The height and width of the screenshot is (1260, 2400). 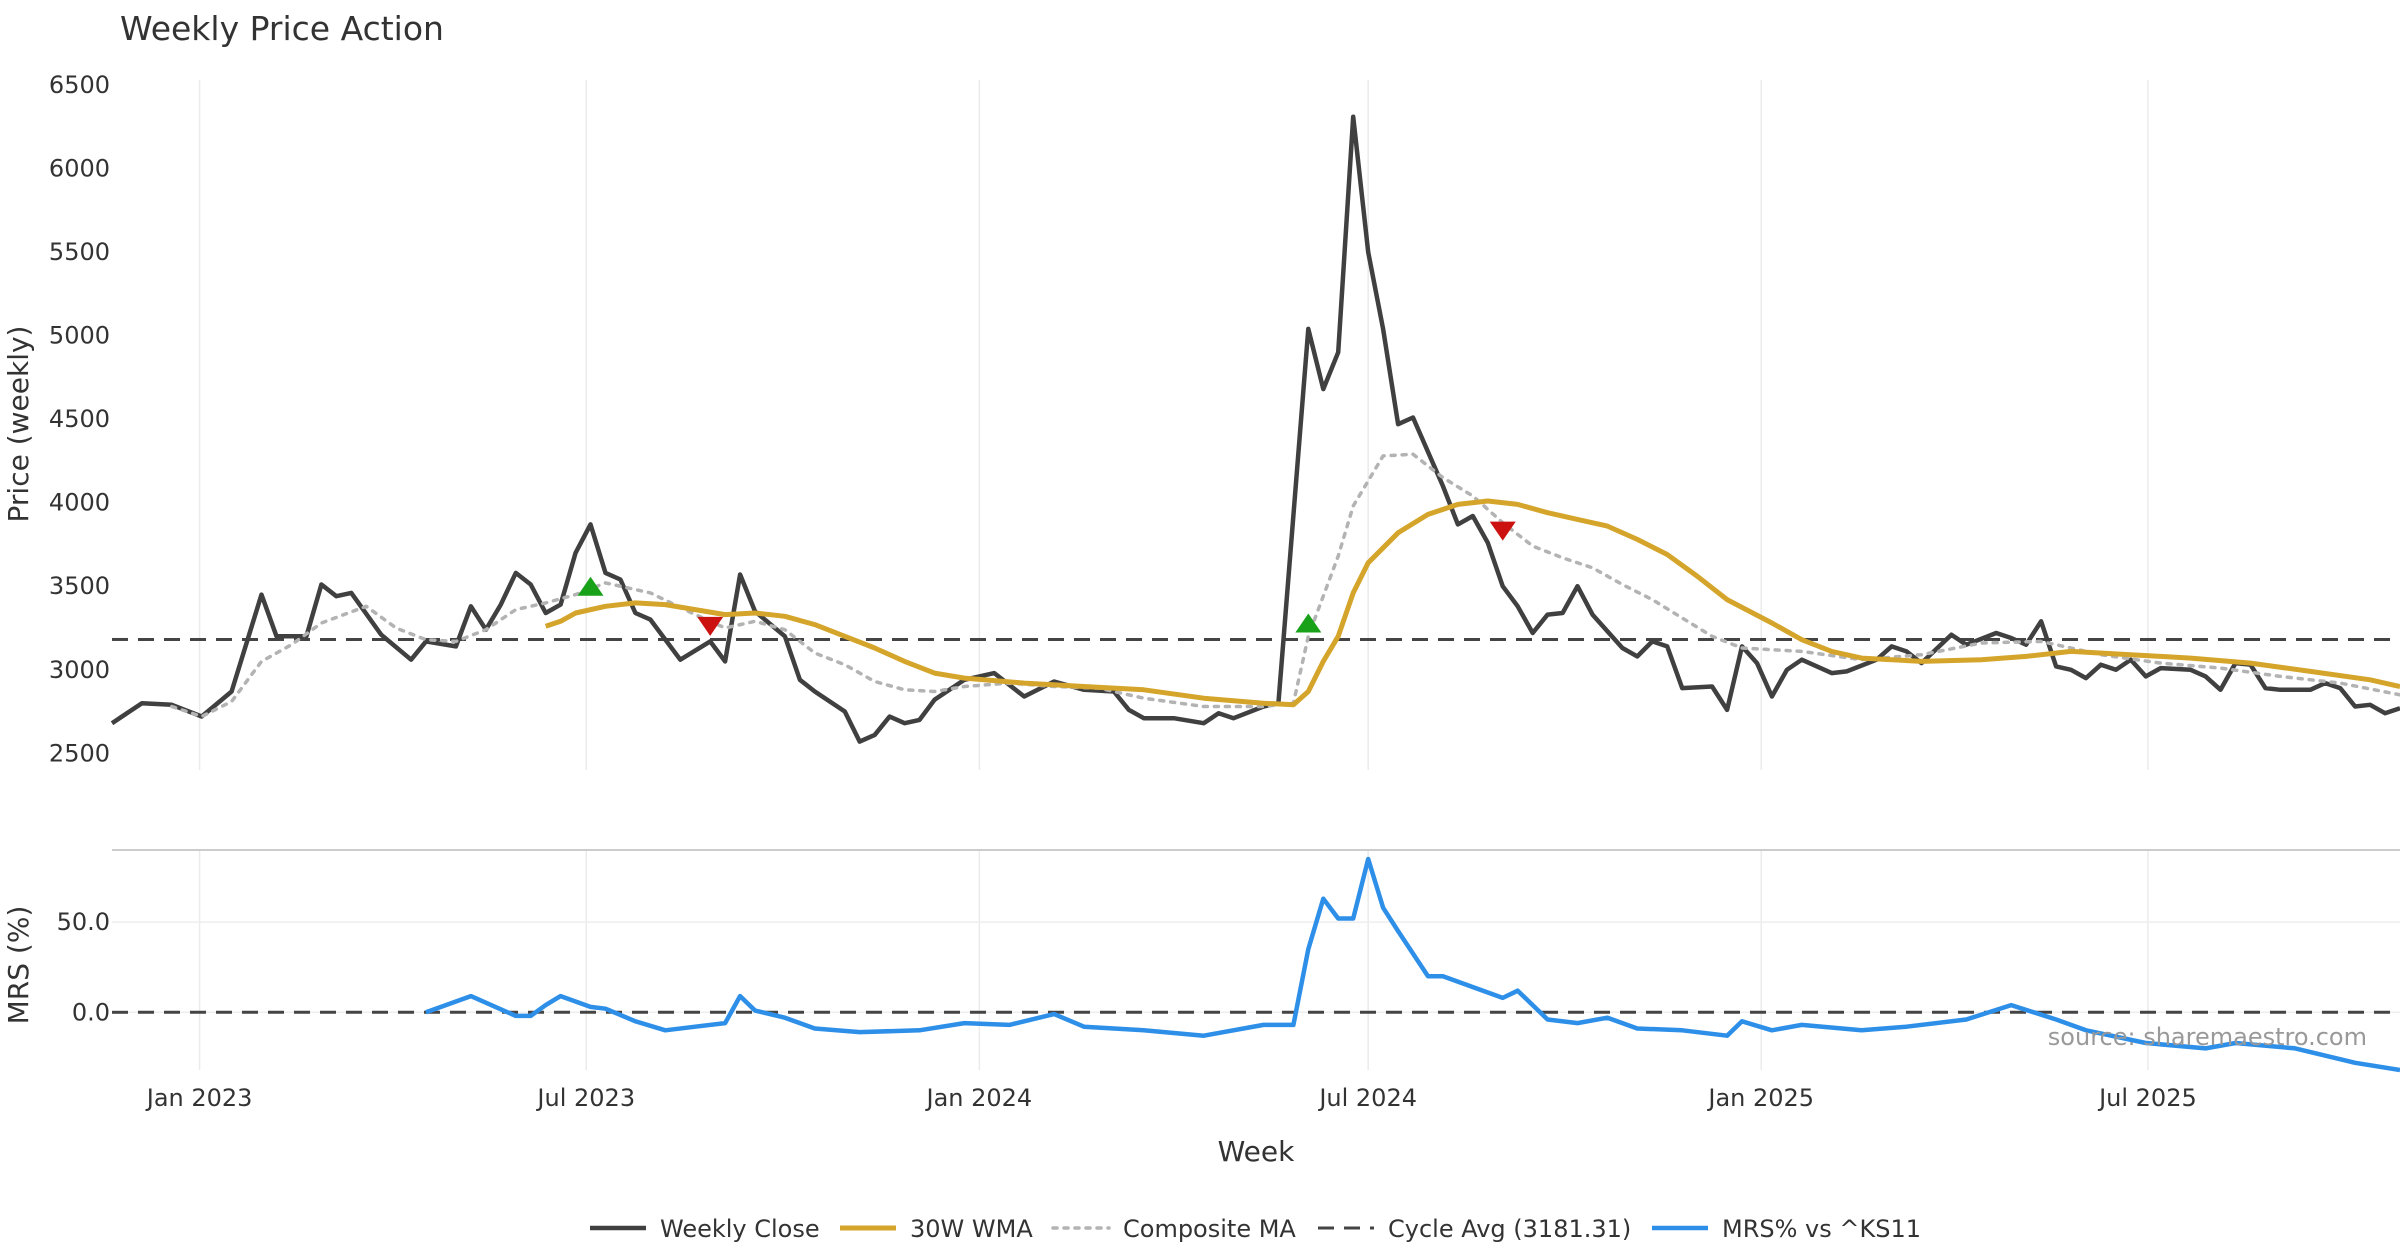 I want to click on price-y-axis-label: Price (weekly), so click(x=18, y=424).